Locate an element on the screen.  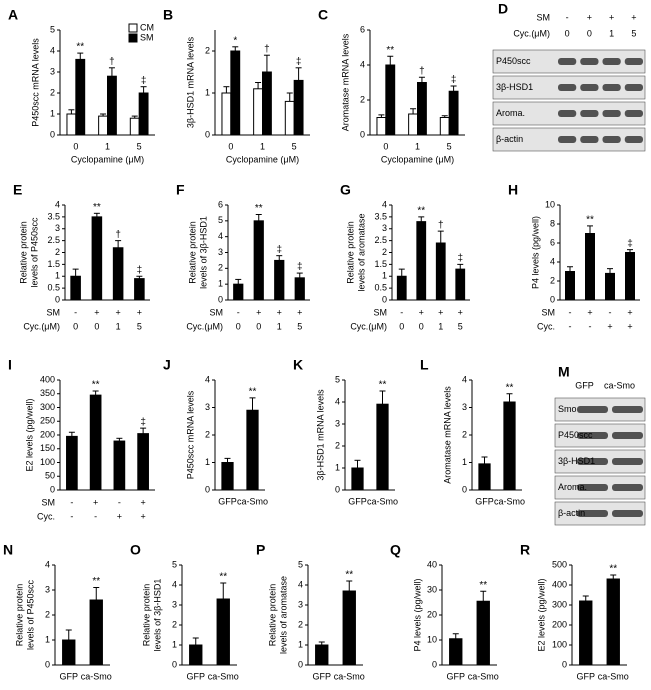
y-tick-label: 4 is located at coordinates (220, 236).